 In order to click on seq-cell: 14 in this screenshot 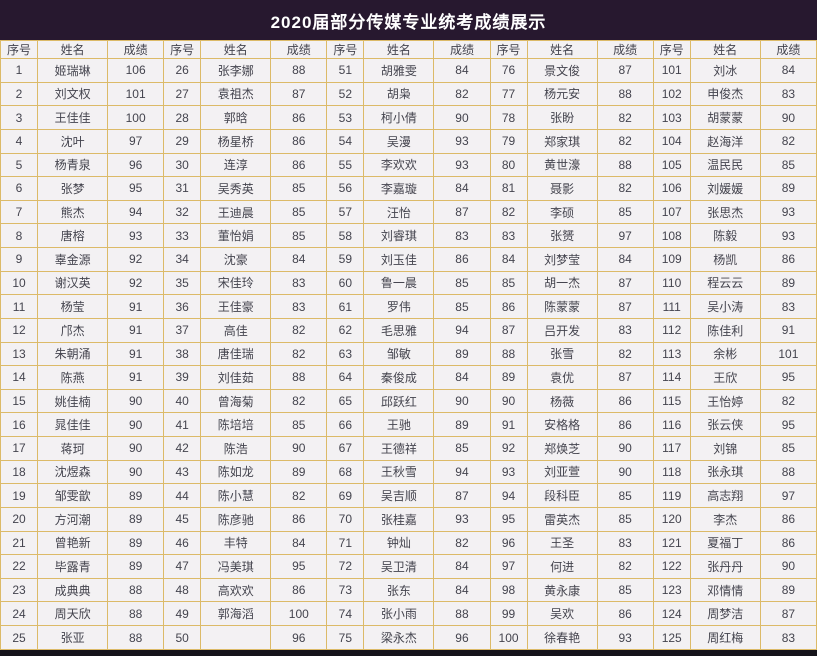, I will do `click(19, 377)`.